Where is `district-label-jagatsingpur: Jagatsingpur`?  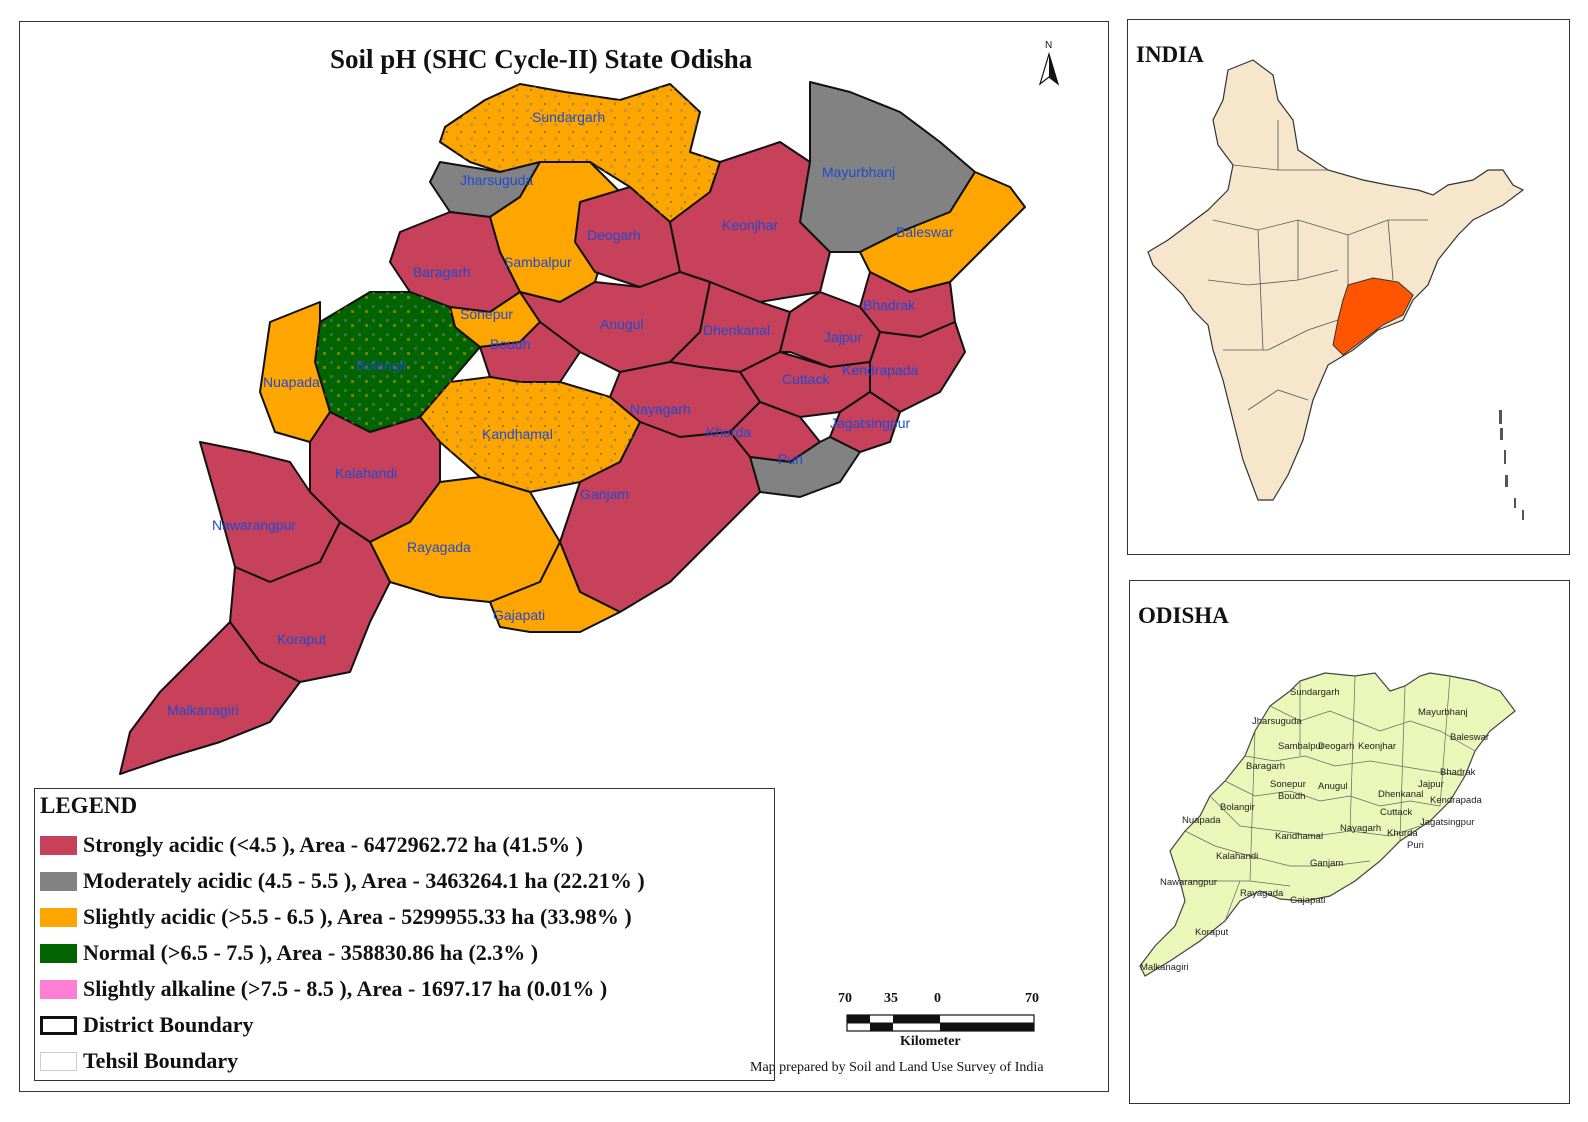 district-label-jagatsingpur: Jagatsingpur is located at coordinates (870, 423).